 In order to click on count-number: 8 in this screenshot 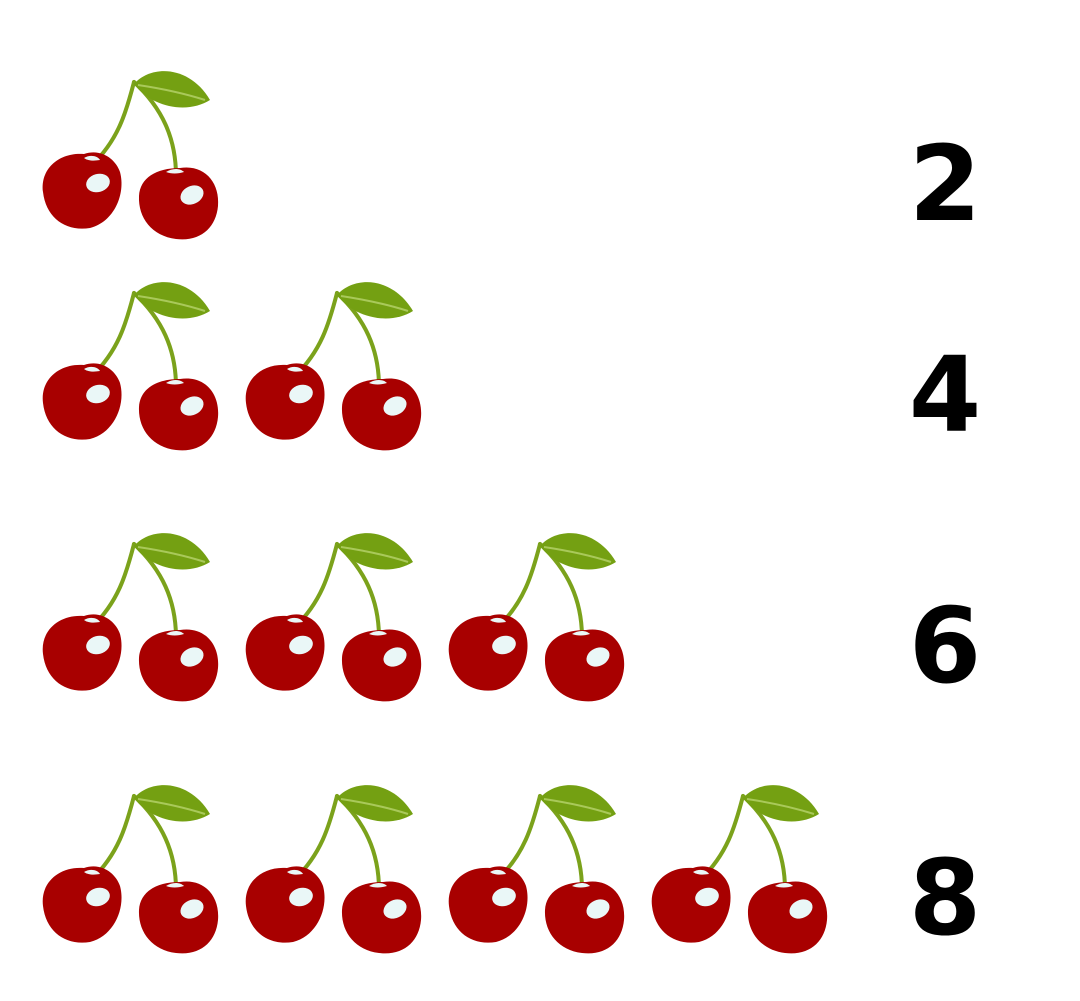, I will do `click(945, 898)`.